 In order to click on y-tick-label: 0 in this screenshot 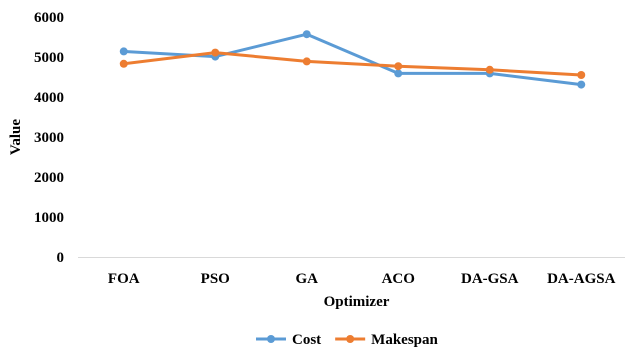, I will do `click(61, 258)`.